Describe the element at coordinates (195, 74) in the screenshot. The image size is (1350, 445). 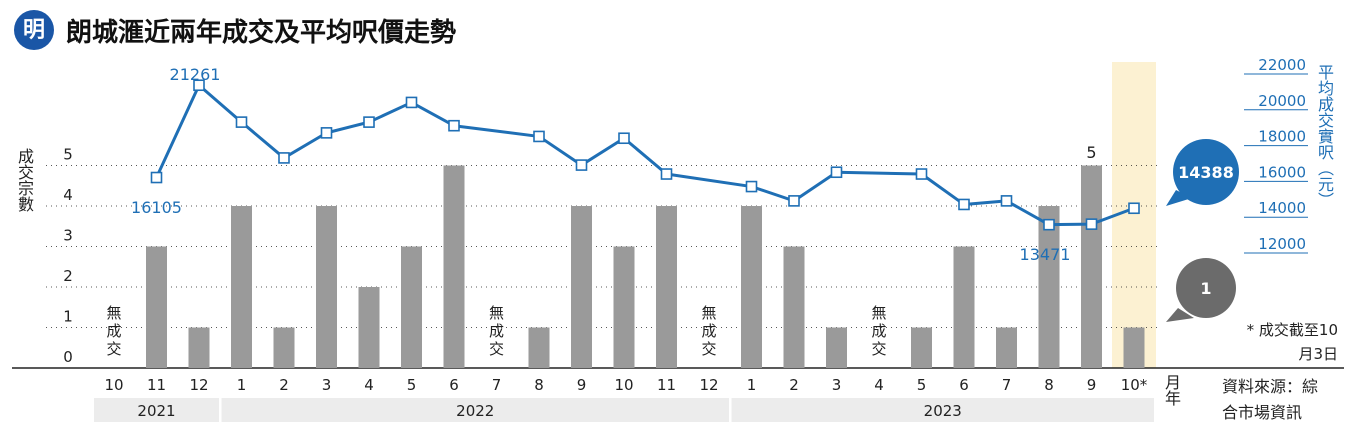
I see `peak-price-label: 21261` at that location.